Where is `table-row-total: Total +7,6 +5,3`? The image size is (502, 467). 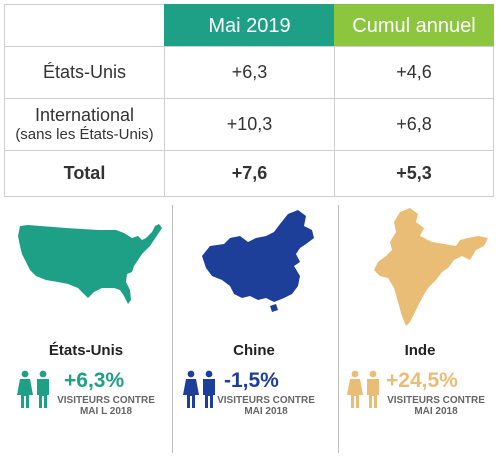
table-row-total: Total +7,6 +5,3 is located at coordinates (249, 173).